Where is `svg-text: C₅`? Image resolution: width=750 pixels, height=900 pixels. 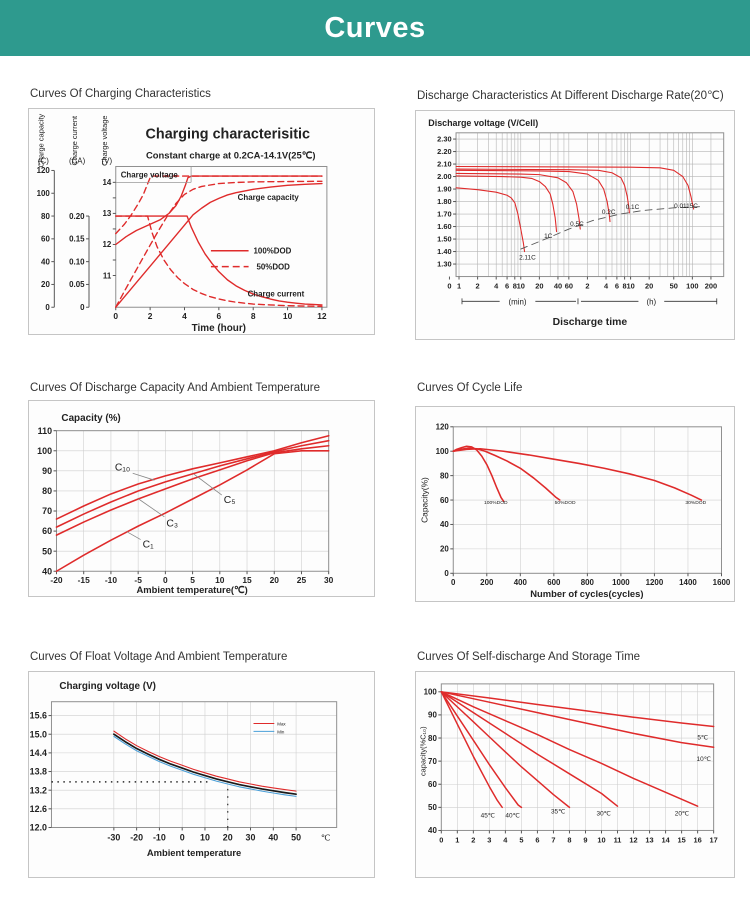 svg-text: C₅ is located at coordinates (230, 500).